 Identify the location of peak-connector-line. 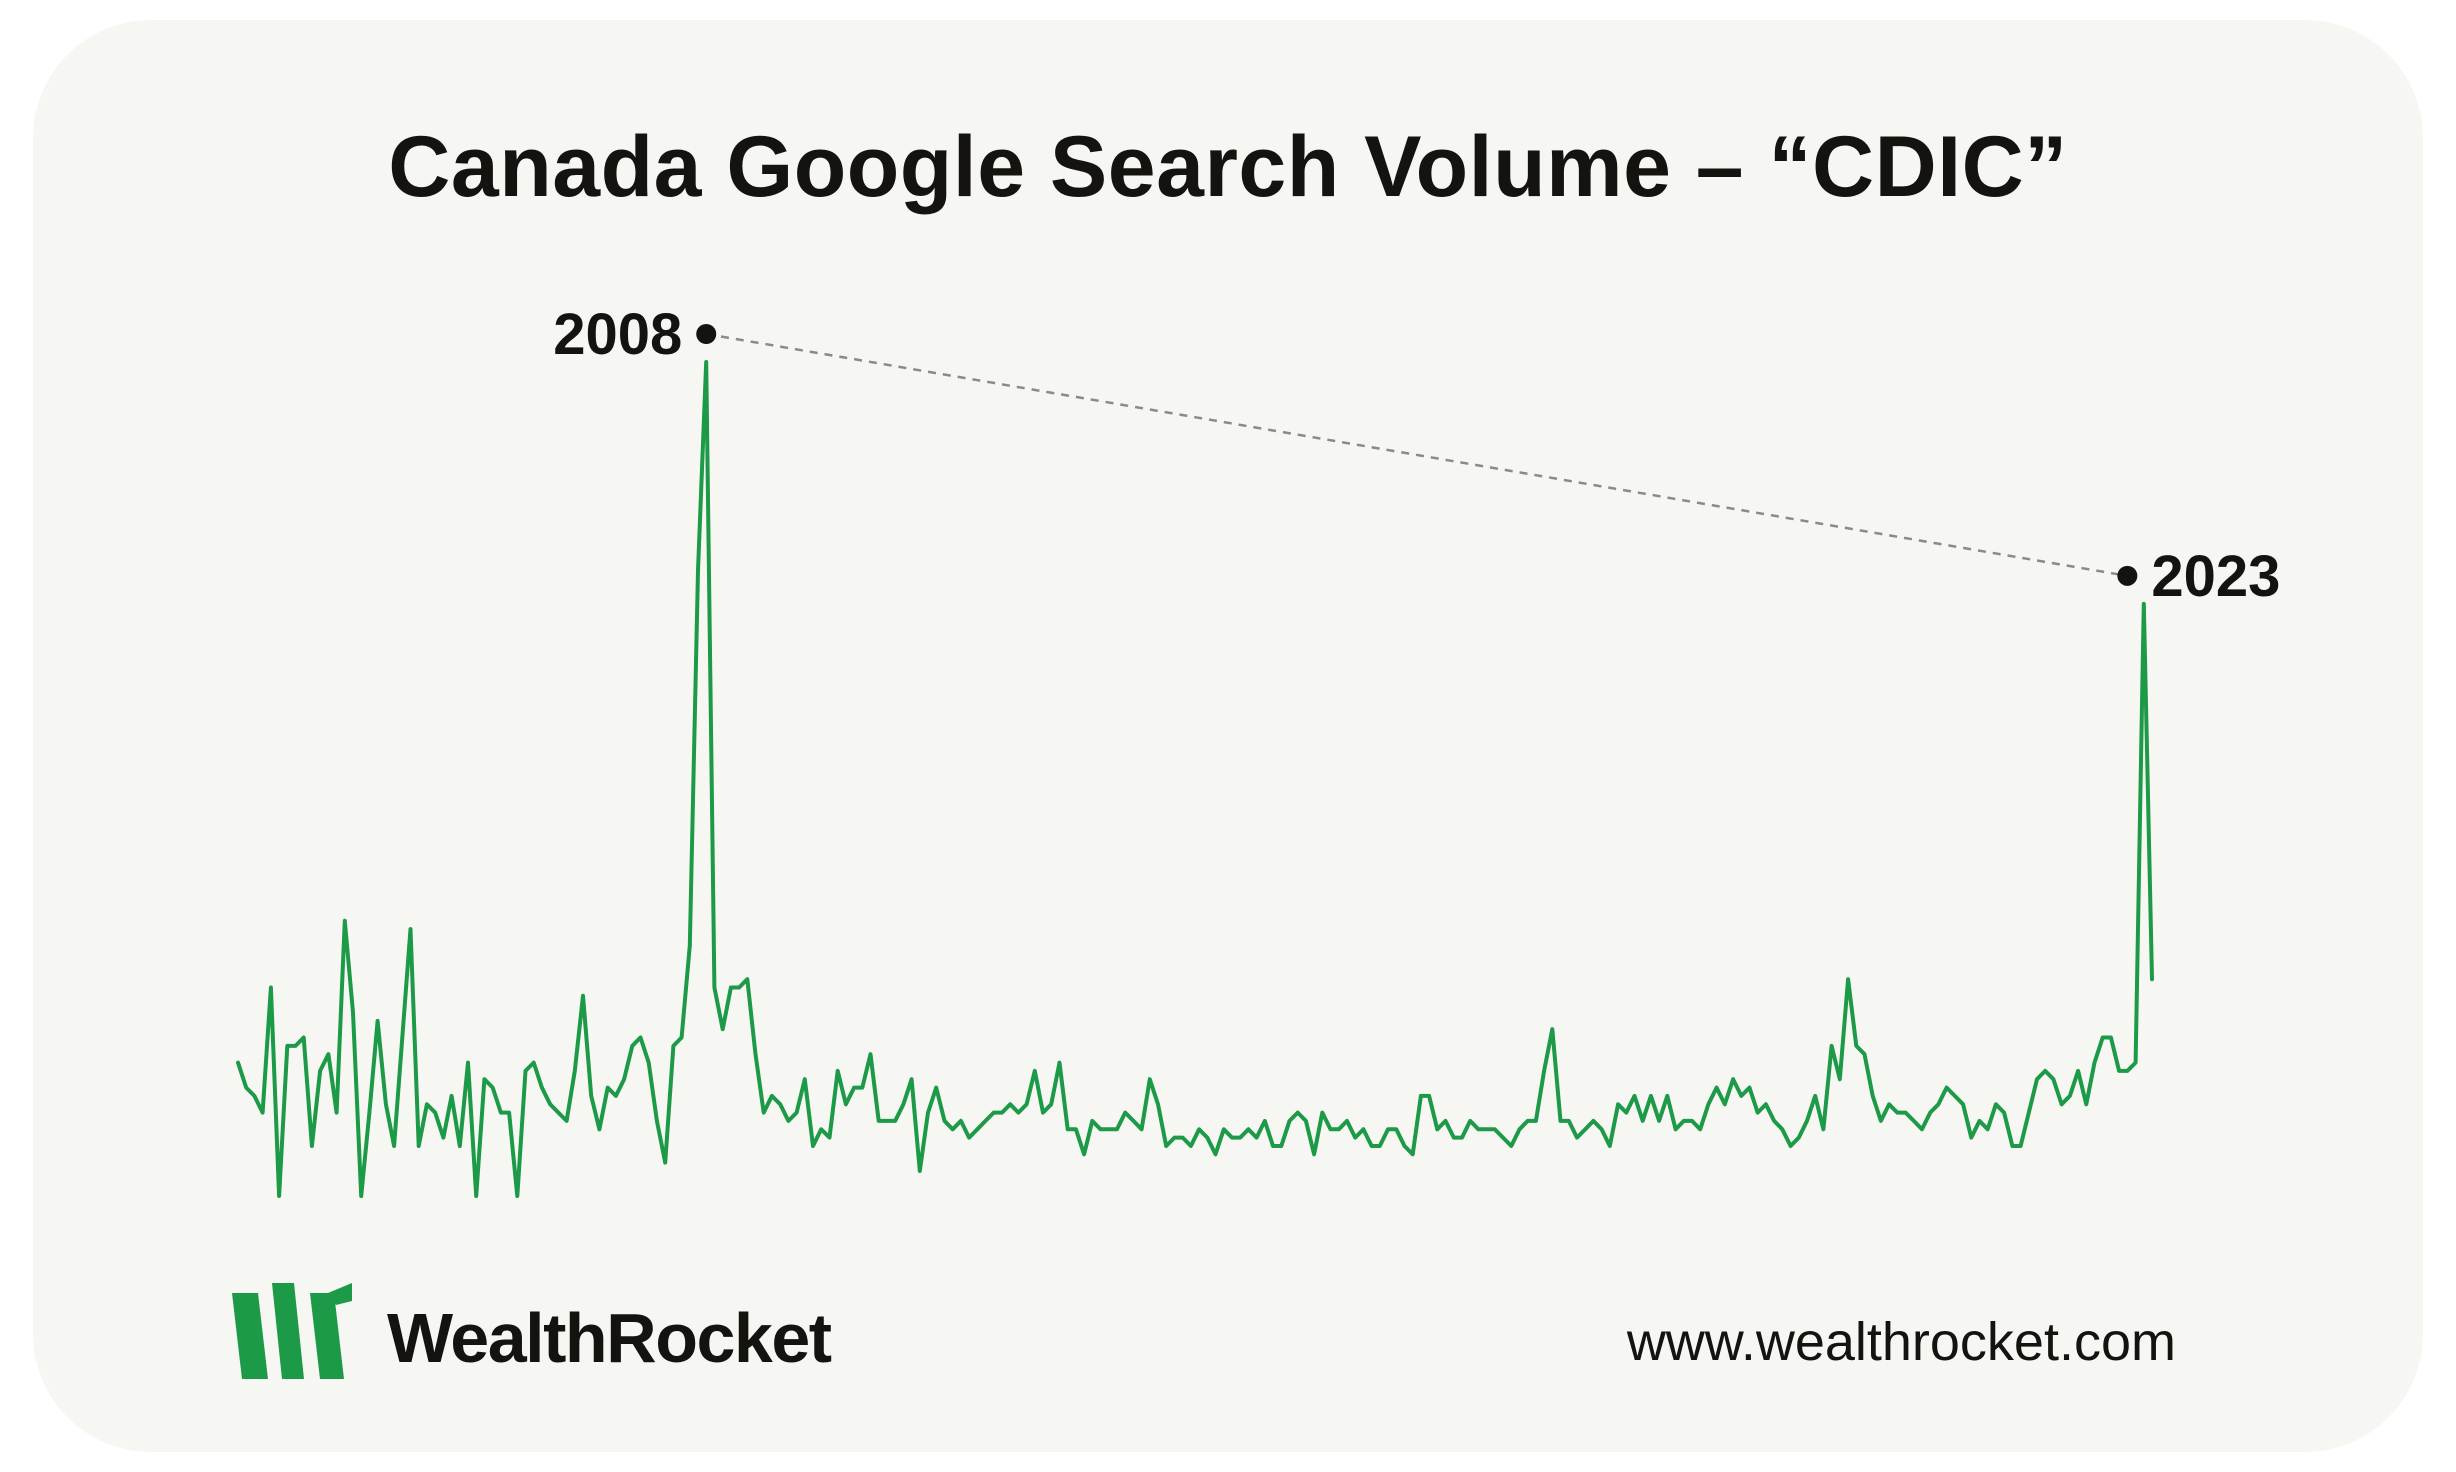
(1417, 455).